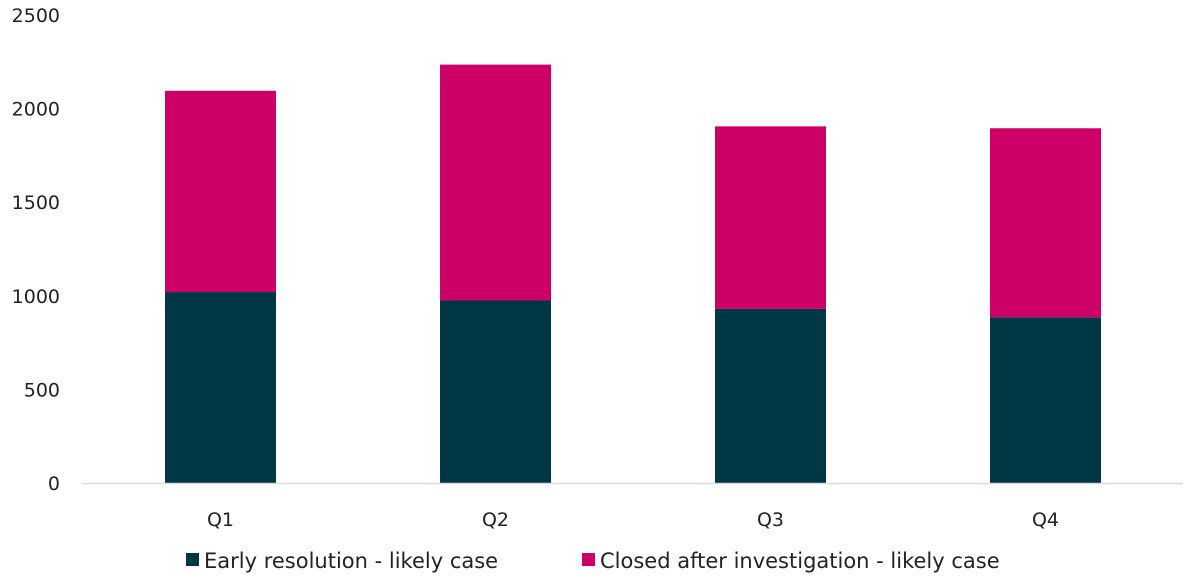 Image resolution: width=1193 pixels, height=587 pixels. What do you see at coordinates (800, 561) in the screenshot?
I see `legend-label-series-2: Closed after investigation - likely case` at bounding box center [800, 561].